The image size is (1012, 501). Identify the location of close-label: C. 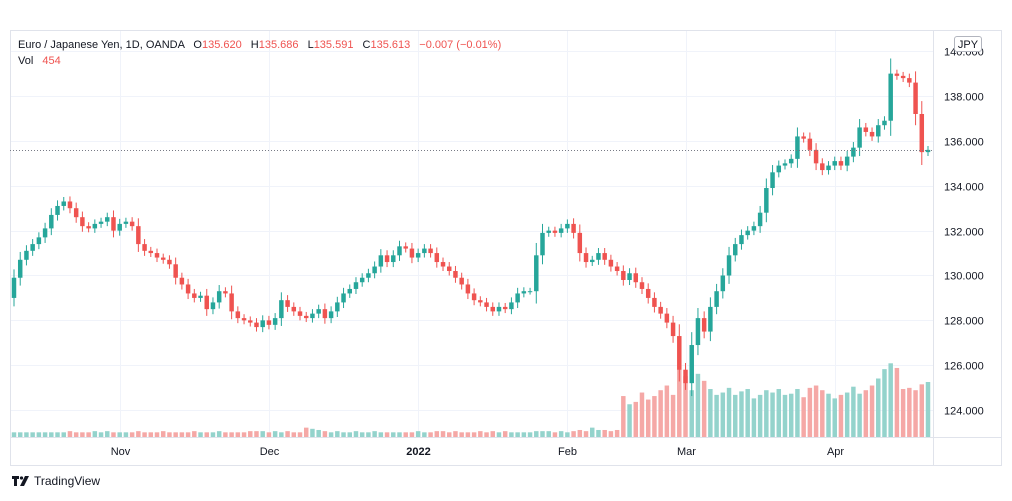
(366, 45).